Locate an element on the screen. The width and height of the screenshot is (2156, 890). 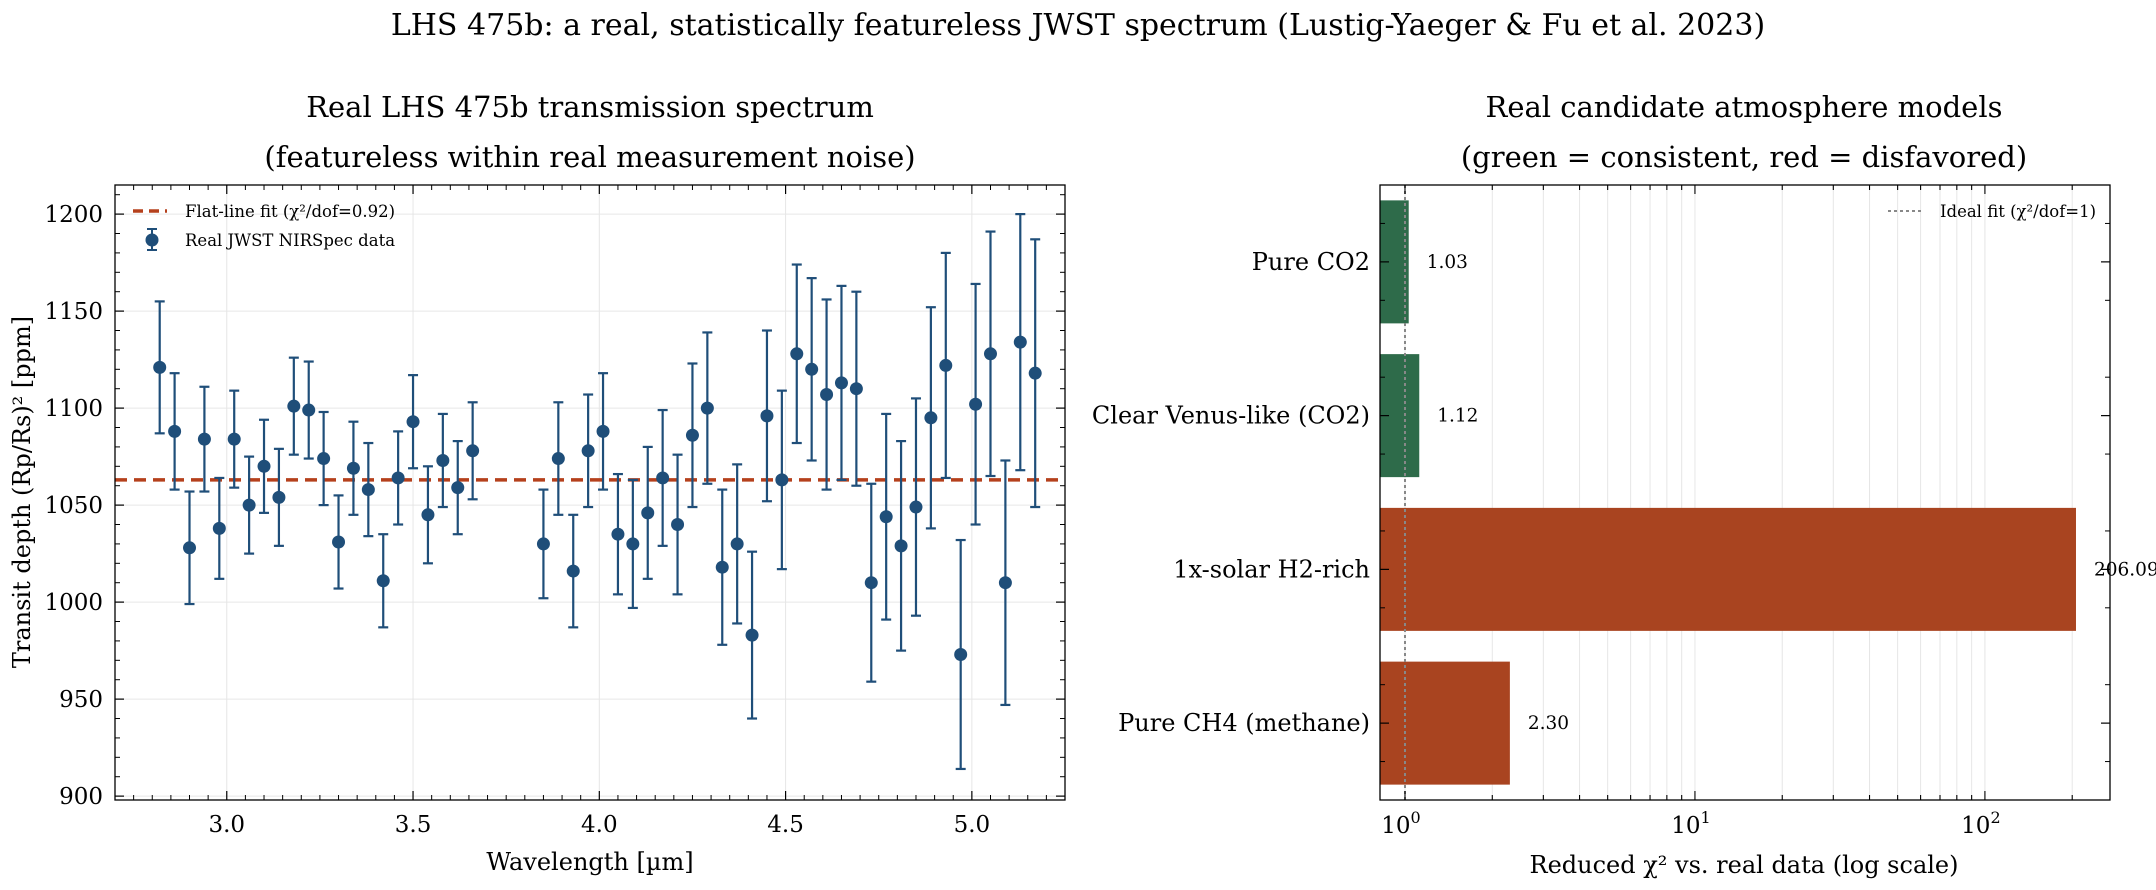
model-category-label: Pure CO2 is located at coordinates (1311, 262).